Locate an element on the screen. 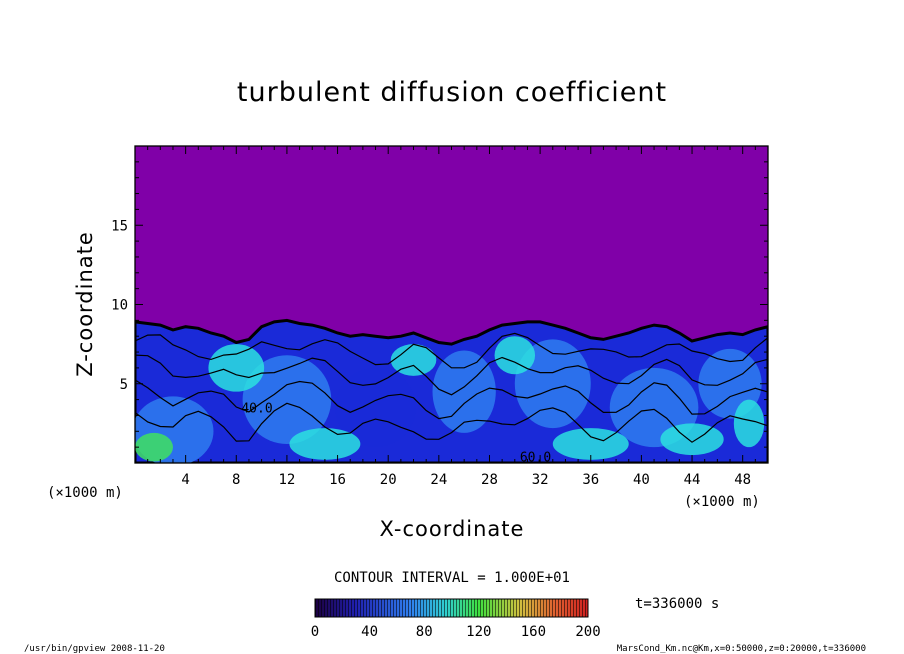 The image size is (904, 654). x-tick-label: 44 is located at coordinates (692, 480).